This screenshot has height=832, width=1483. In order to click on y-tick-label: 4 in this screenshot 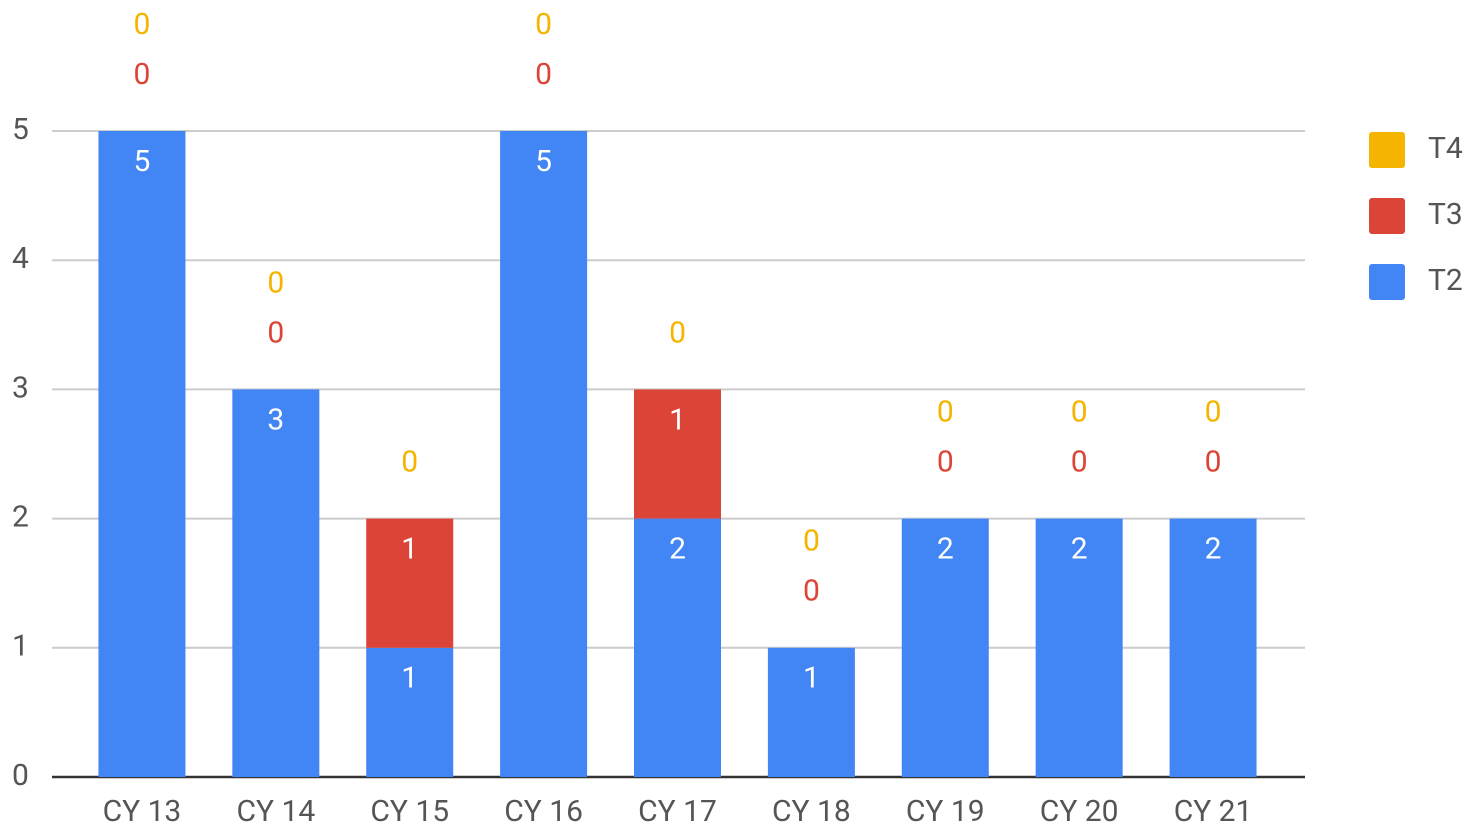, I will do `click(20, 258)`.